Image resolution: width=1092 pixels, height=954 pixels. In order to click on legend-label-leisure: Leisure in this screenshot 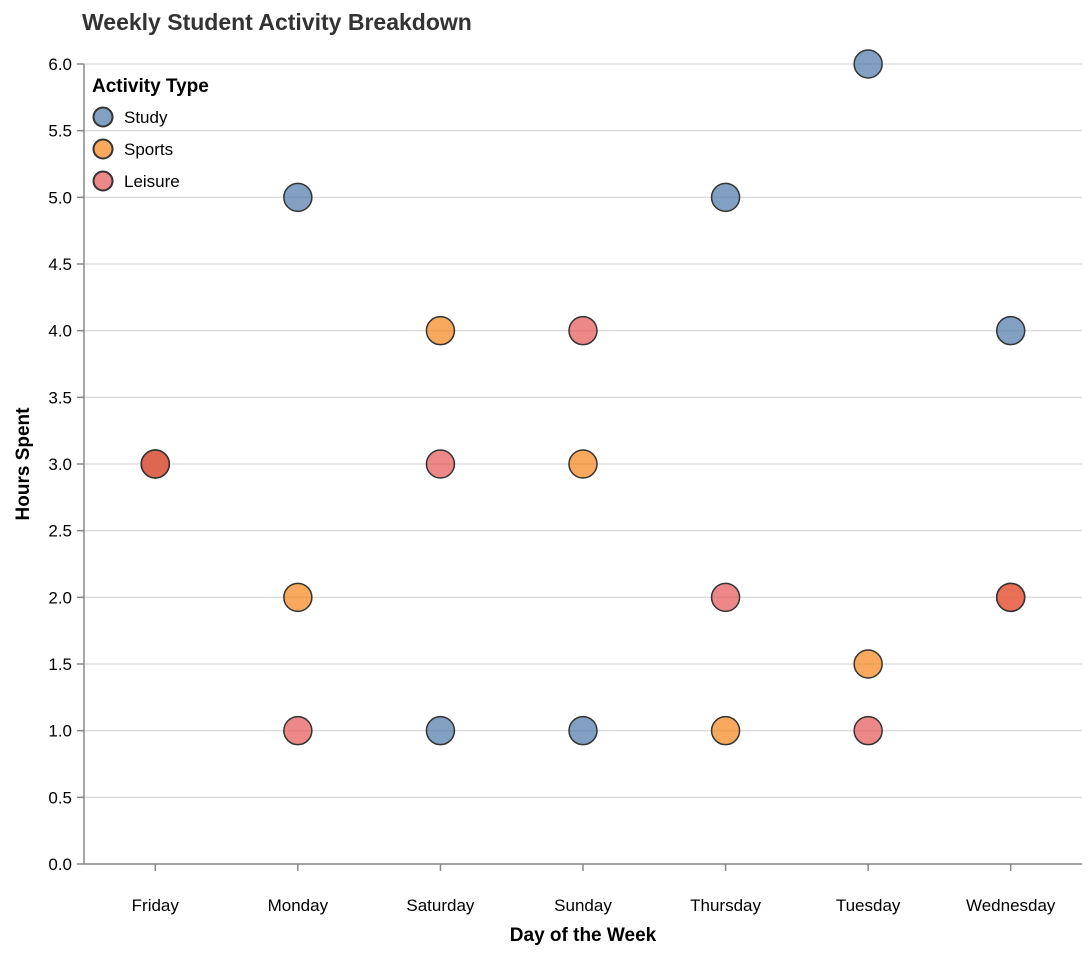, I will do `click(152, 181)`.